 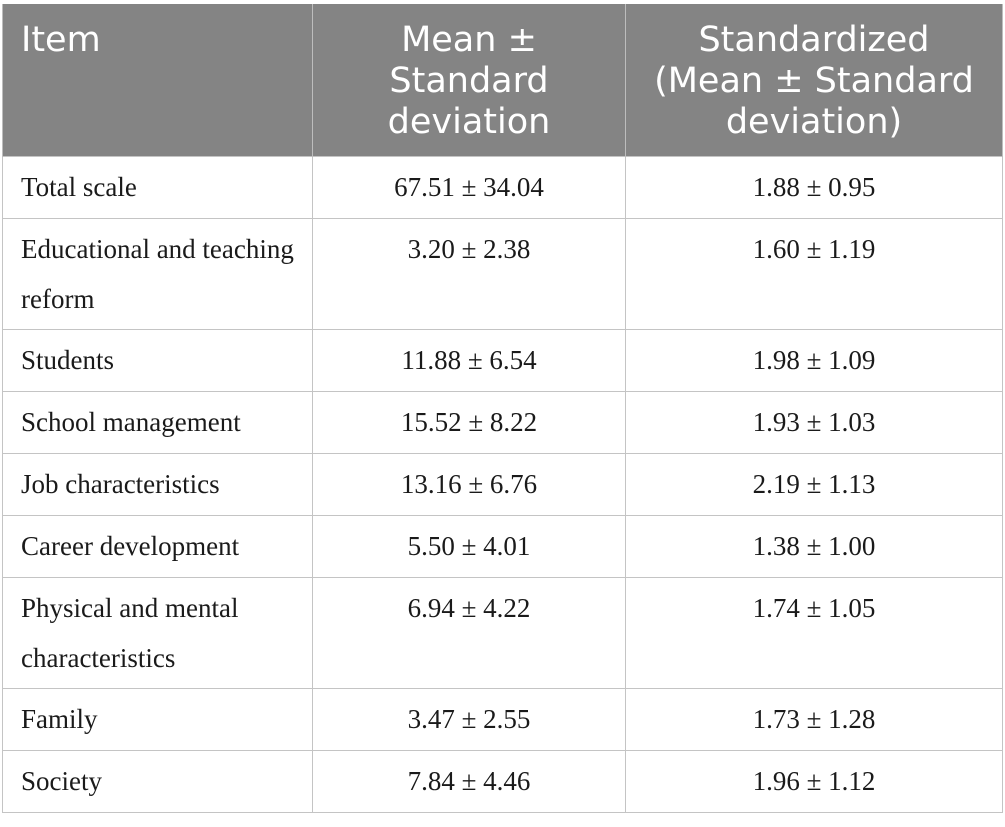 I want to click on cell-item: Society, so click(x=157, y=781).